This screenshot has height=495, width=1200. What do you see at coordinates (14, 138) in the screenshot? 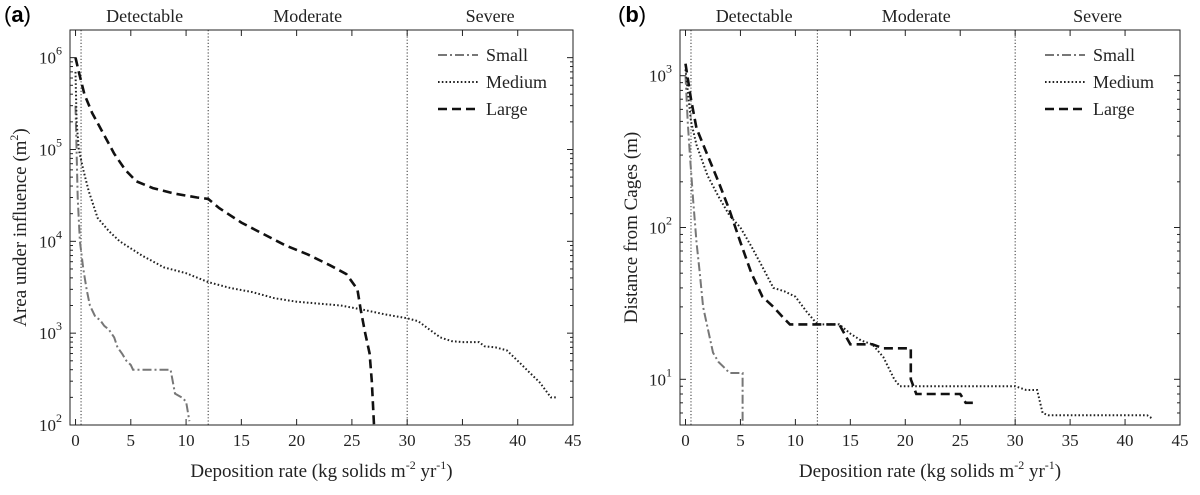
I see `y-axis-title-part: 2` at bounding box center [14, 138].